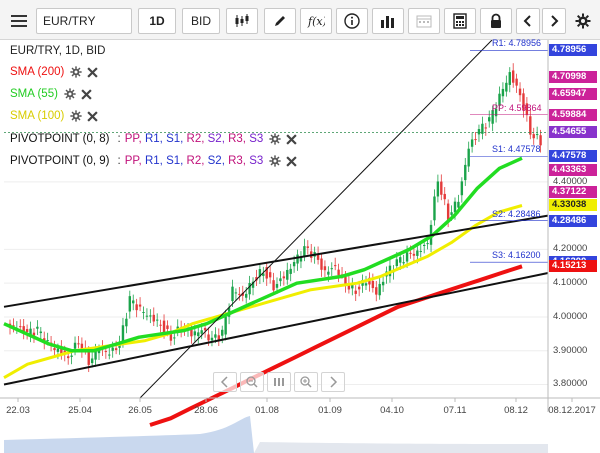 The image size is (600, 453). I want to click on legend-sma55: SMA (55), so click(51, 94).